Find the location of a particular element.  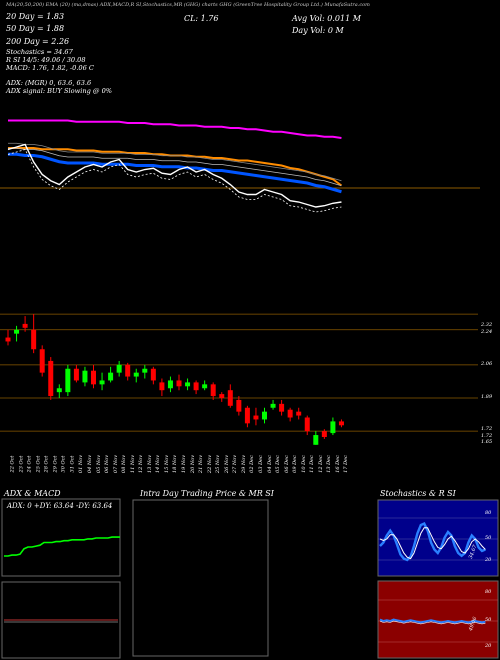

stoch-panel-title: Stochastics & R SI is located at coordinates (418, 493).